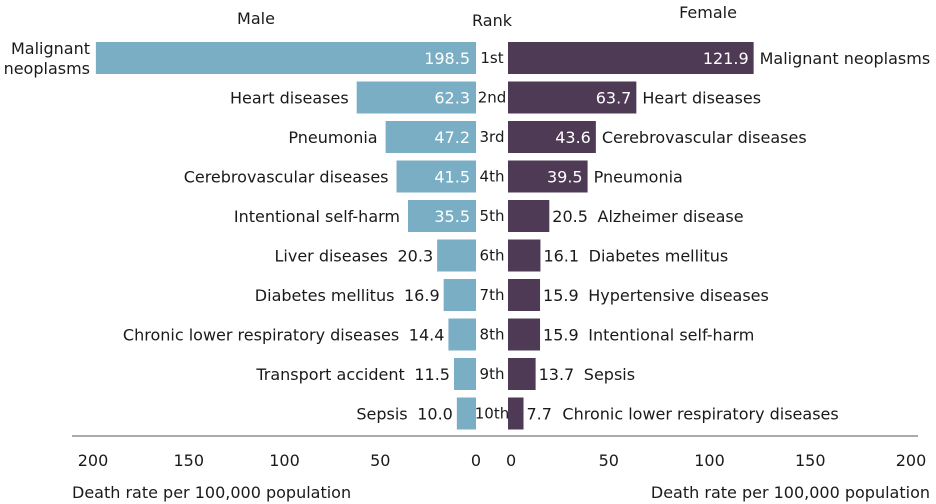 The height and width of the screenshot is (504, 936). Describe the element at coordinates (570, 216) in the screenshot. I see `female-value-label: 20.5` at that location.